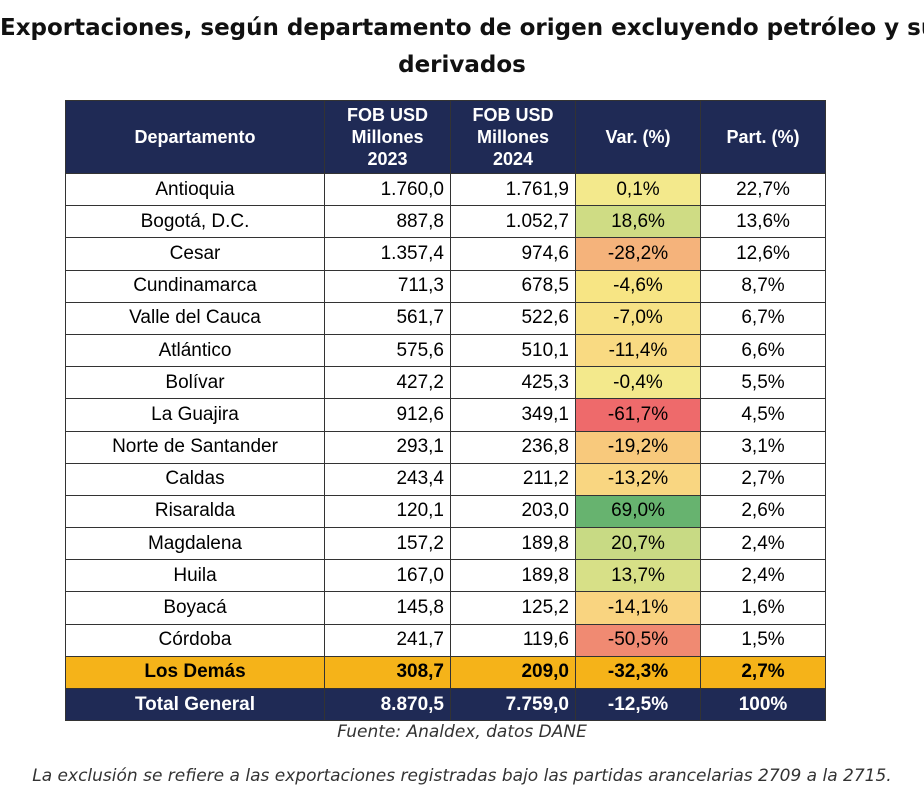 The image size is (924, 799). Describe the element at coordinates (445, 672) in the screenshot. I see `table-row-los-demas: Los Demás 308,7 209,0 -32,3% 2,7%` at that location.